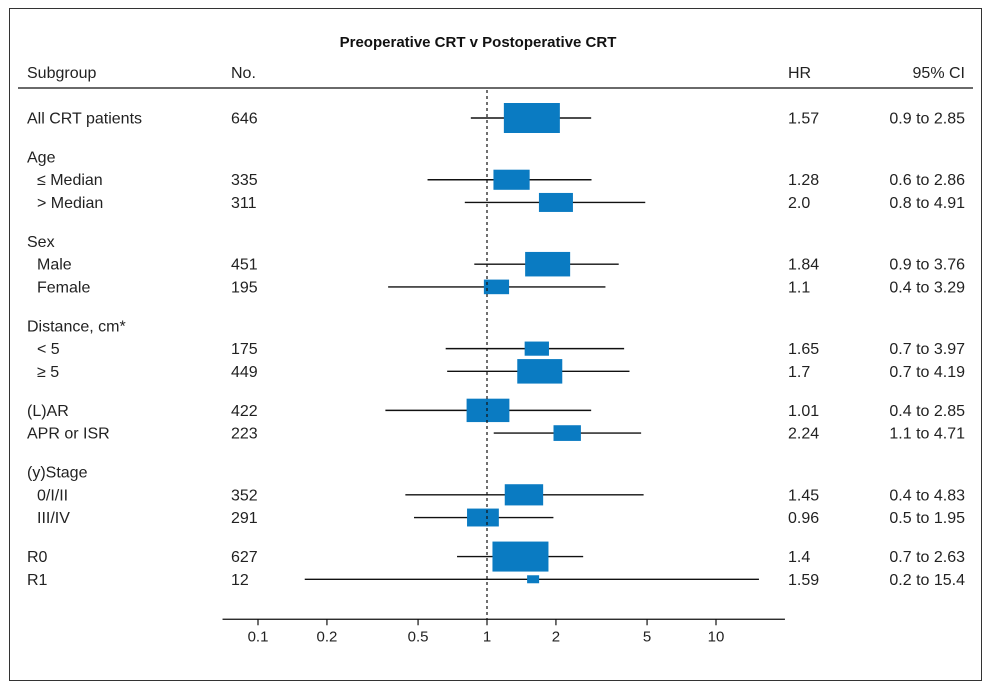  What do you see at coordinates (327, 636) in the screenshot?
I see `x-tick-label: 0.2` at bounding box center [327, 636].